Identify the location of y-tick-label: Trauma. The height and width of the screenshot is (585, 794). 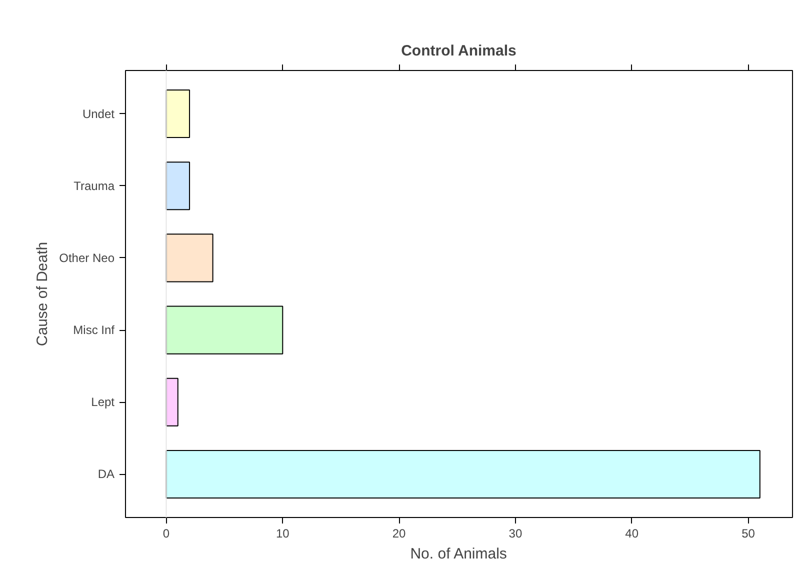
(94, 185).